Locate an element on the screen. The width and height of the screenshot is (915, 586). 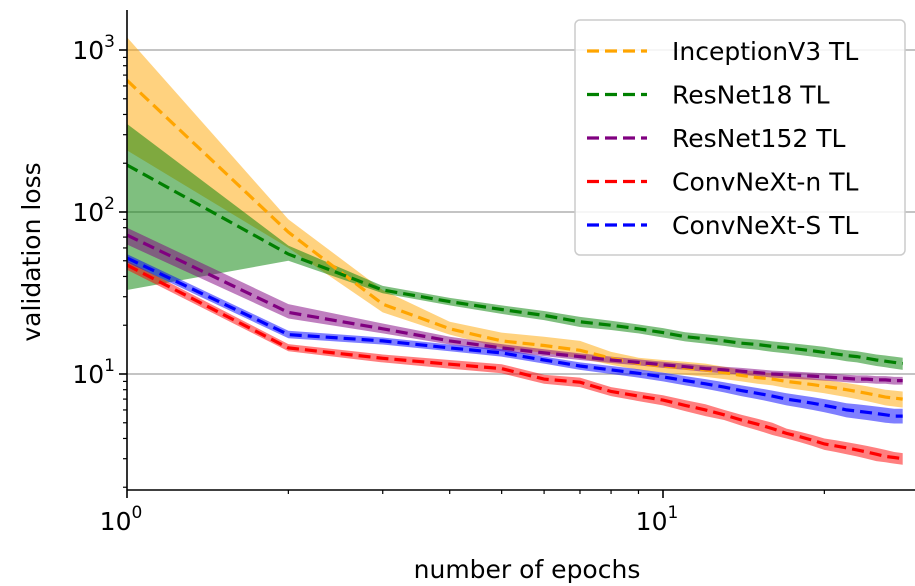
y-tick-label-1: 10² is located at coordinates (93, 210).